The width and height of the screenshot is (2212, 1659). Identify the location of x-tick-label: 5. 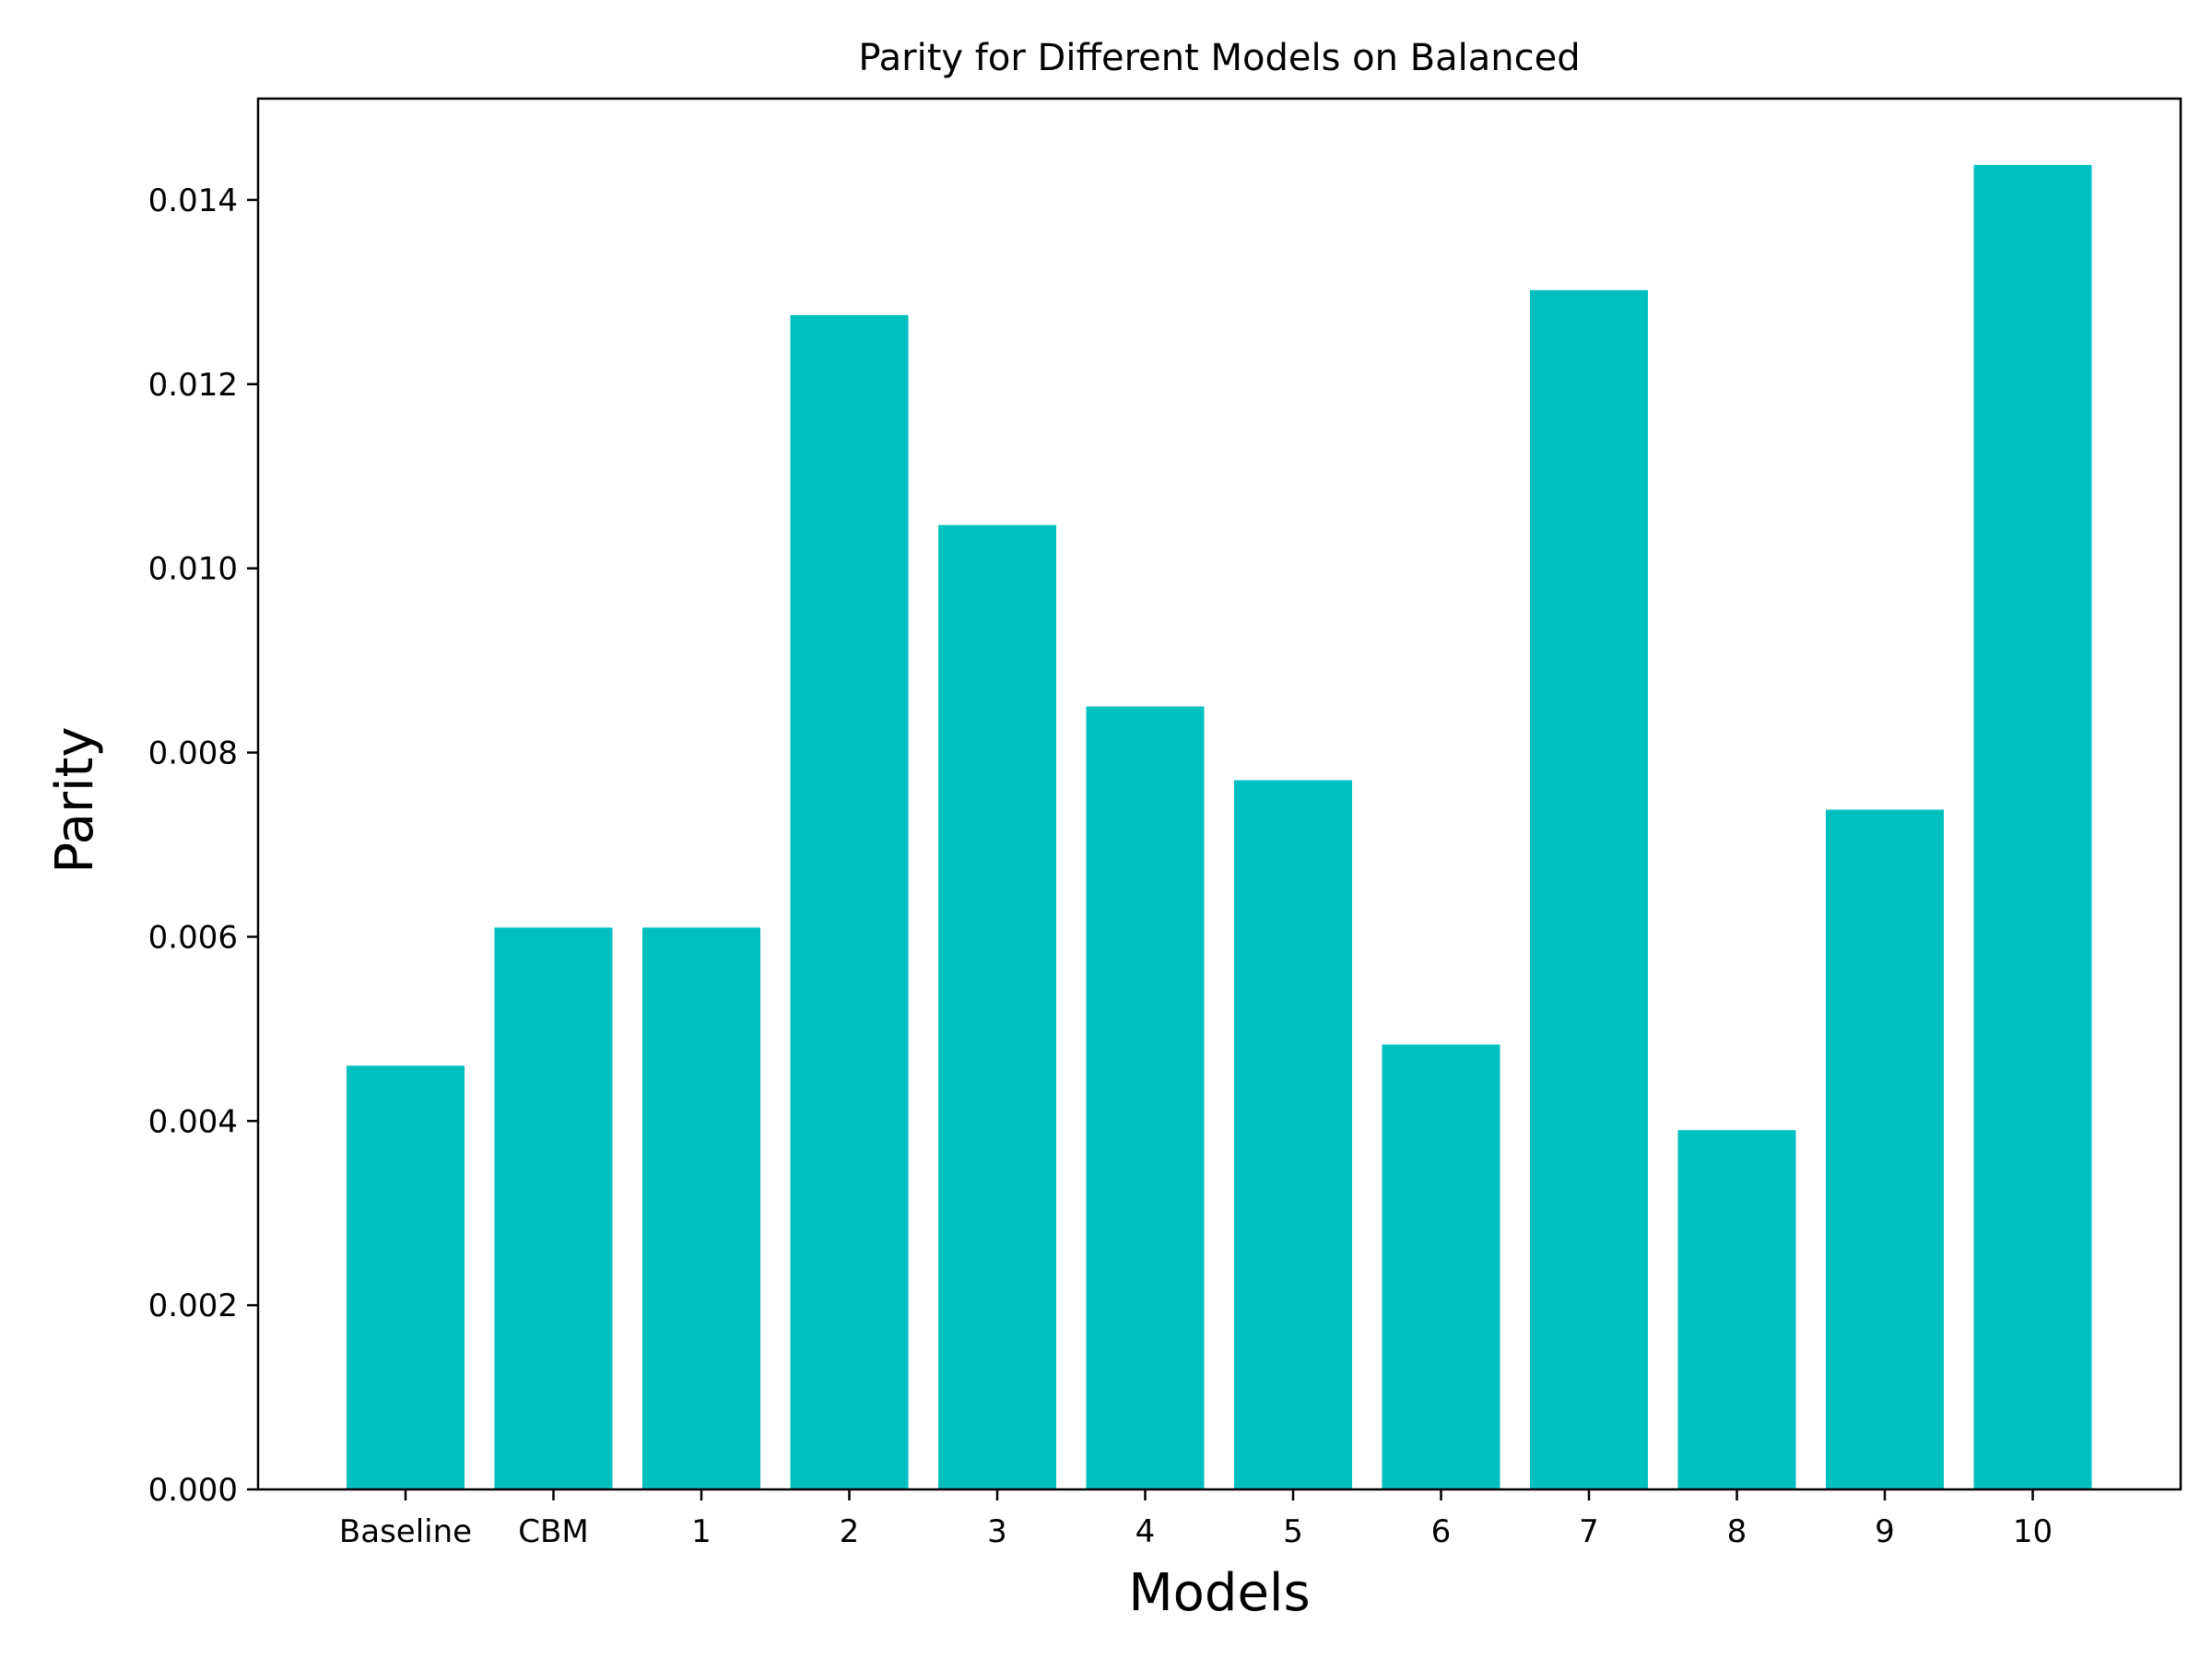
(1293, 1531).